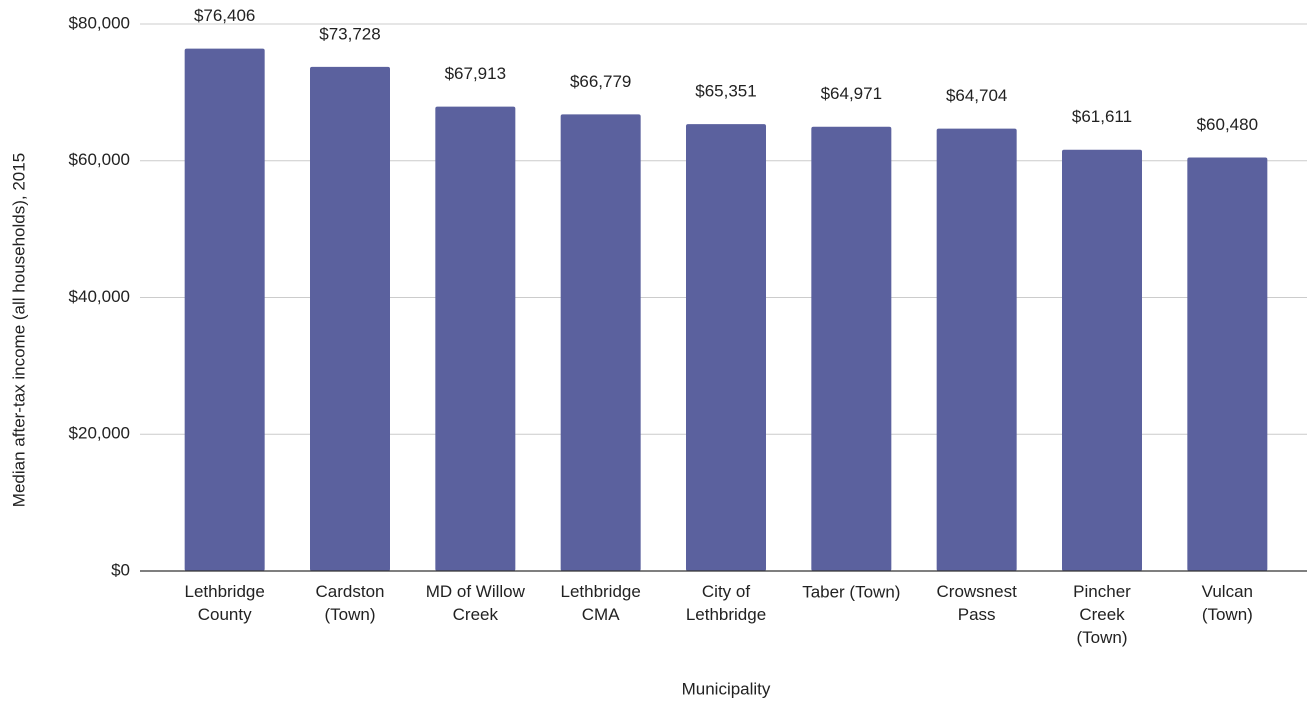 The image size is (1307, 705). I want to click on y-tick-label: $0, so click(120, 569).